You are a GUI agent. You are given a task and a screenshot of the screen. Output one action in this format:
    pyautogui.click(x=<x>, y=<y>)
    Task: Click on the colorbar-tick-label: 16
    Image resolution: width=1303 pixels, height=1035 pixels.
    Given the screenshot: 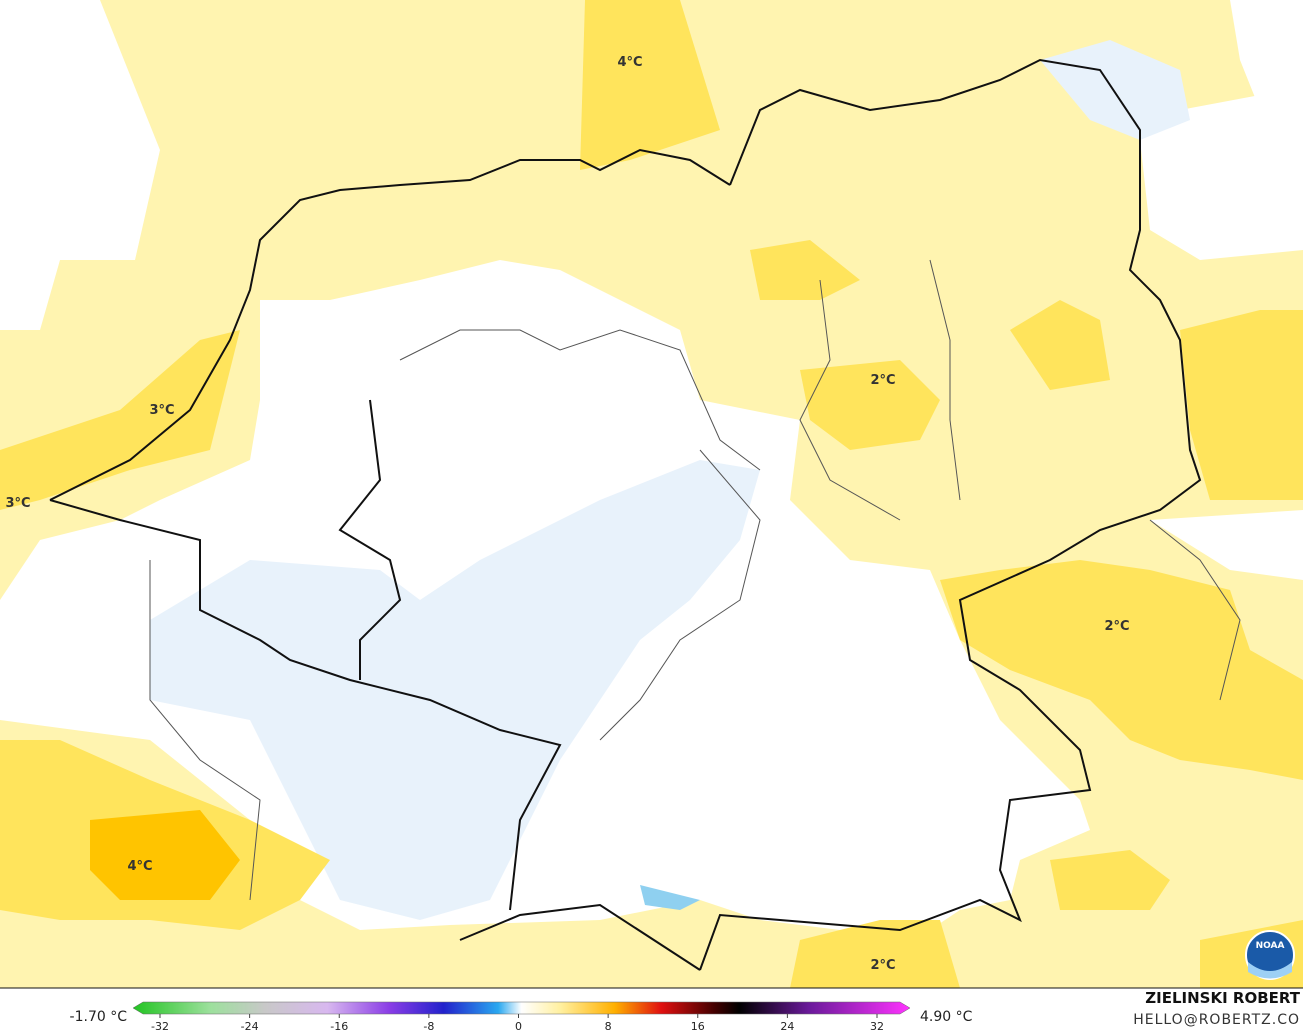 What is the action you would take?
    pyautogui.click(x=698, y=1026)
    